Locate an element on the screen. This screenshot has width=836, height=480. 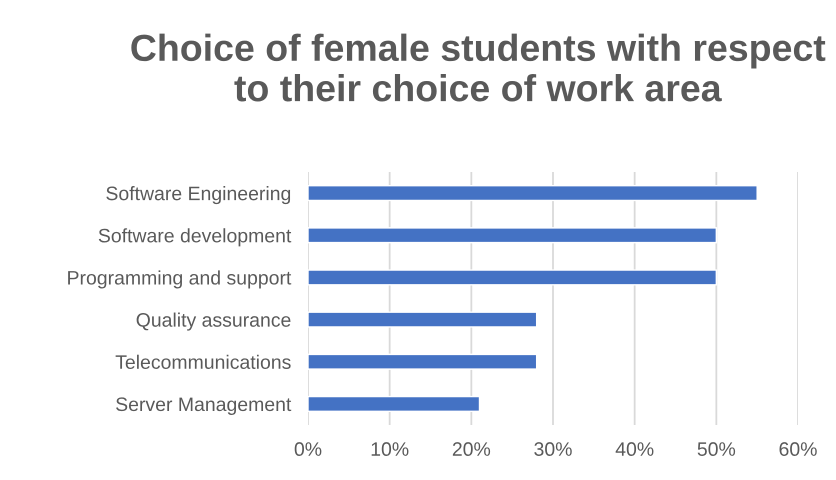
y-tick-label: Telecommunications is located at coordinates (203, 361).